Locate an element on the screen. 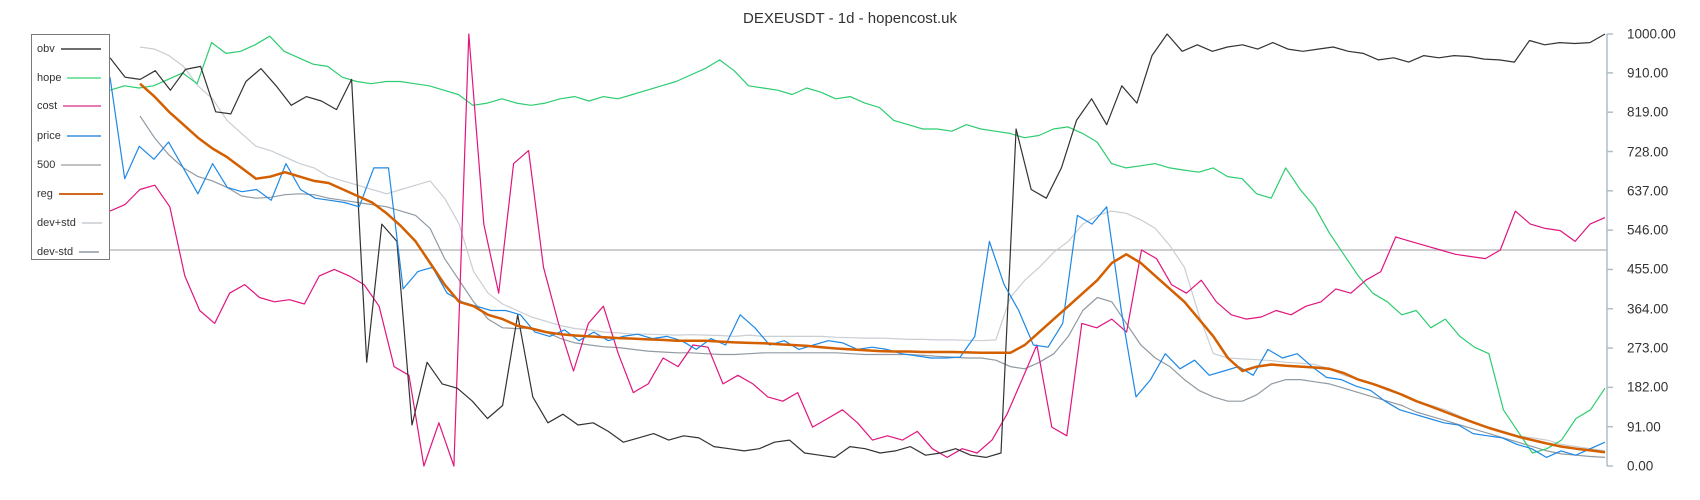  y-tick-label: 637.00 is located at coordinates (1648, 191).